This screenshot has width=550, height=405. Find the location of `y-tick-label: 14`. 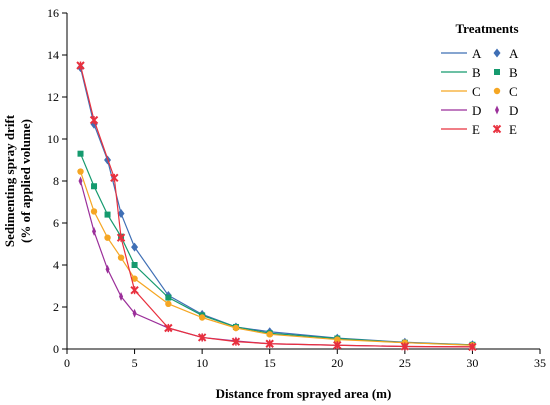

y-tick-label: 14 is located at coordinates (53, 55).